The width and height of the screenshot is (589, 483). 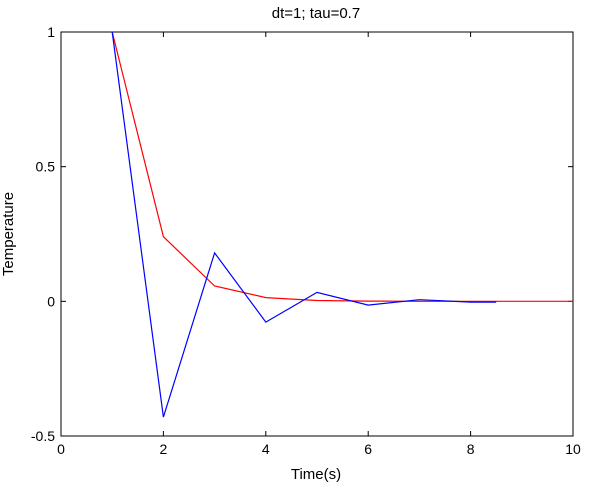 I want to click on y-tick-label: 0.5, so click(x=46, y=167).